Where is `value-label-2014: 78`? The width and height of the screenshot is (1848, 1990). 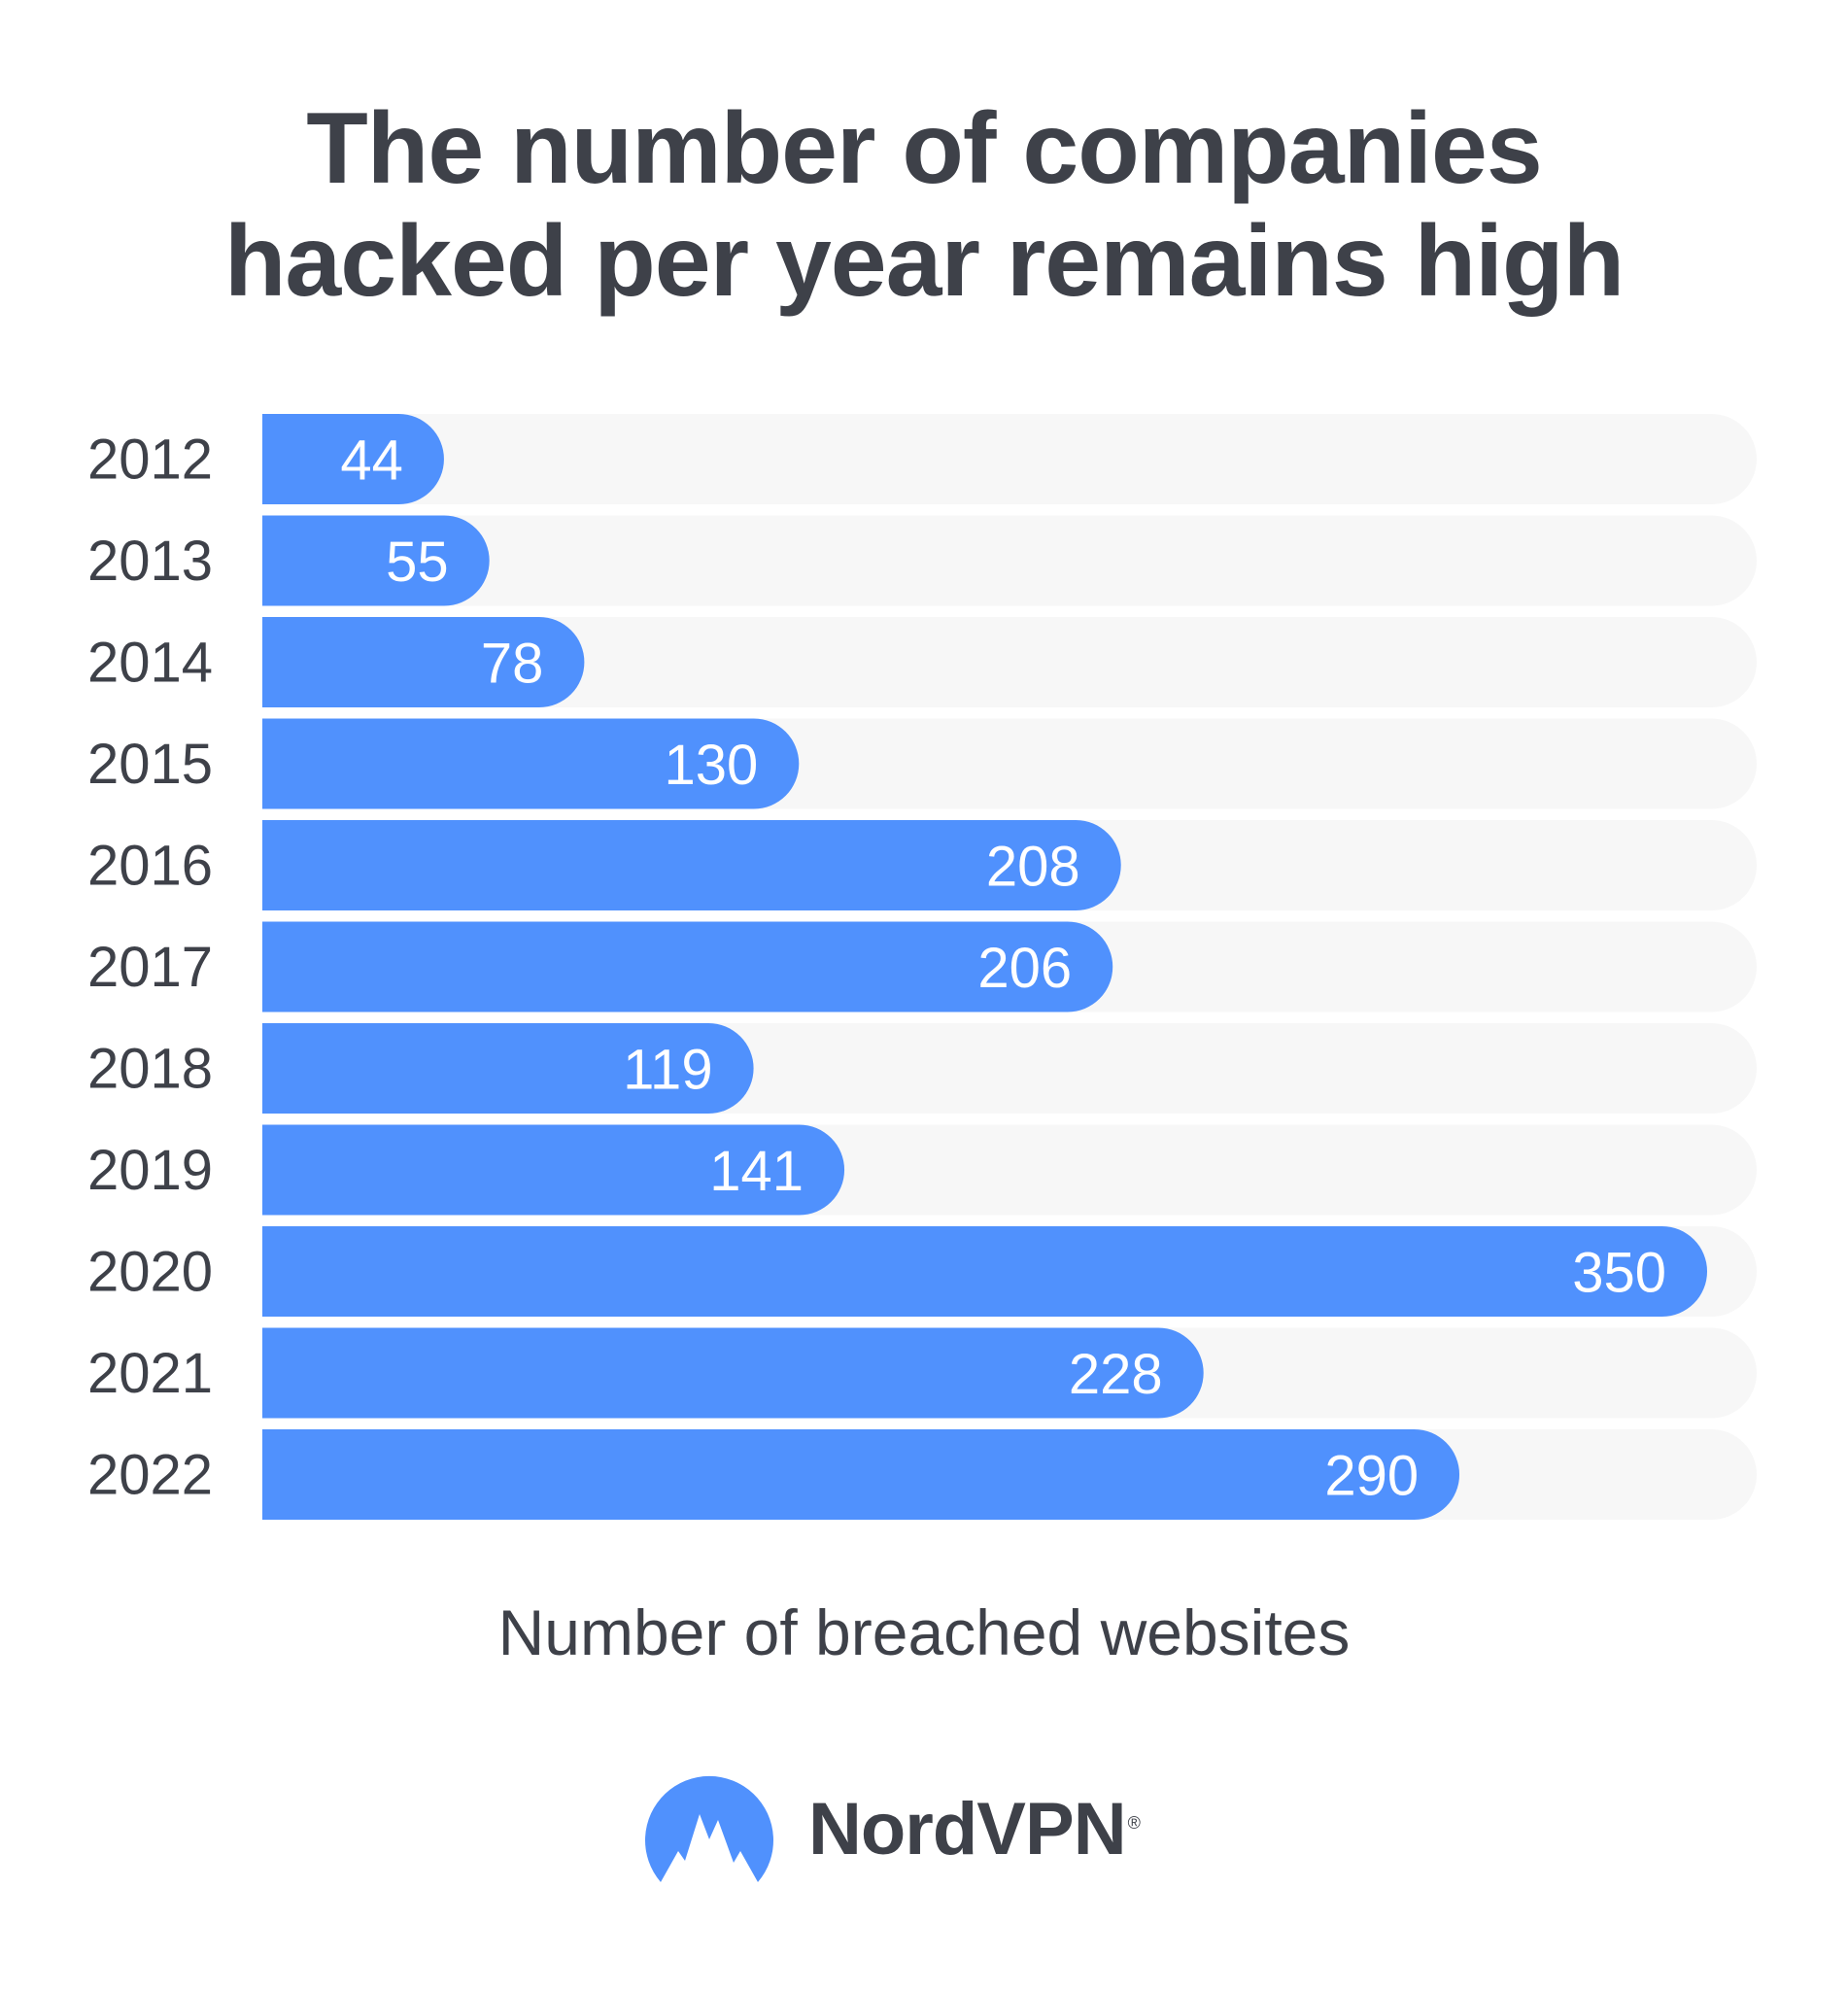 value-label-2014: 78 is located at coordinates (512, 665).